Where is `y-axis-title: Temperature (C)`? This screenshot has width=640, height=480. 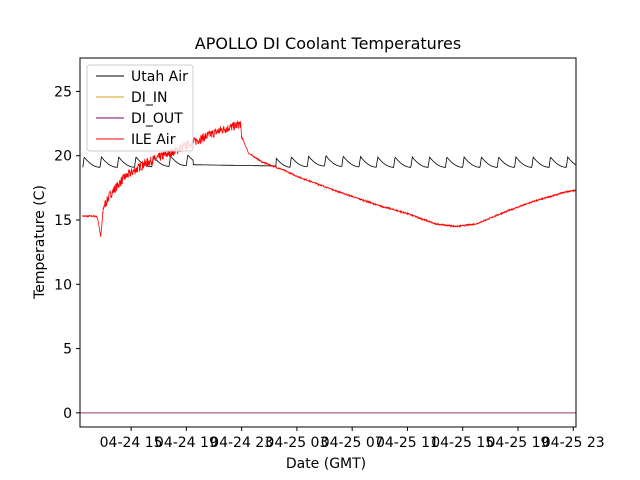
y-axis-title: Temperature (C) is located at coordinates (40, 242).